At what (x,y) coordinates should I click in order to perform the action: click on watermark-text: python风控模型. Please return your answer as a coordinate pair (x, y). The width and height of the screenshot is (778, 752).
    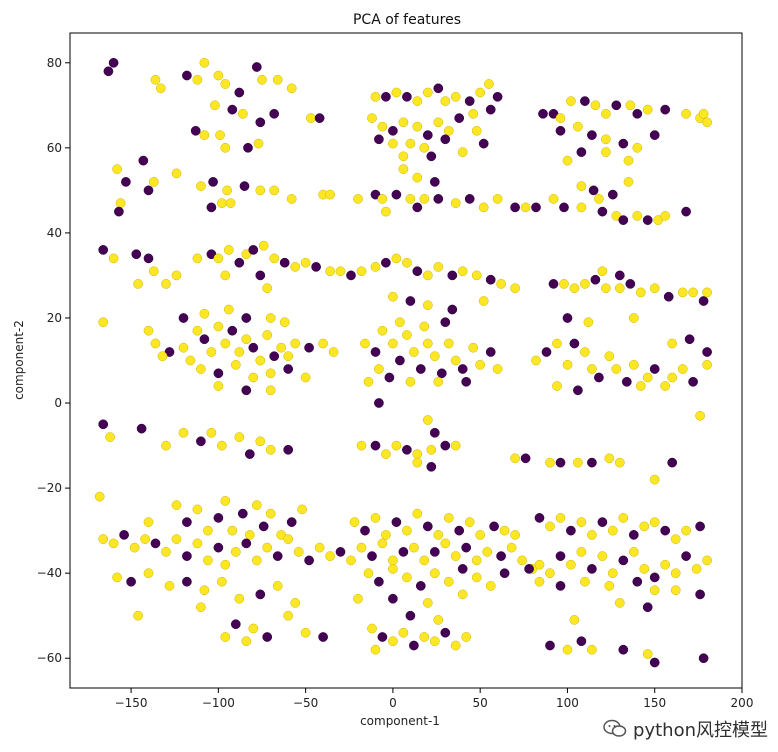
    Looking at the image, I should click on (700, 730).